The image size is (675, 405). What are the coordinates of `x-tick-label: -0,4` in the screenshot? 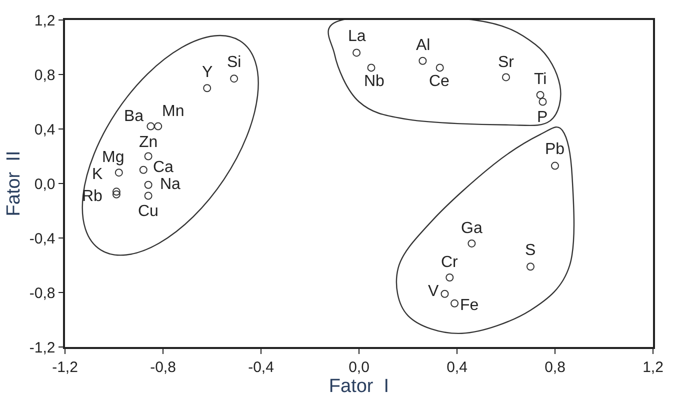 It's located at (261, 367).